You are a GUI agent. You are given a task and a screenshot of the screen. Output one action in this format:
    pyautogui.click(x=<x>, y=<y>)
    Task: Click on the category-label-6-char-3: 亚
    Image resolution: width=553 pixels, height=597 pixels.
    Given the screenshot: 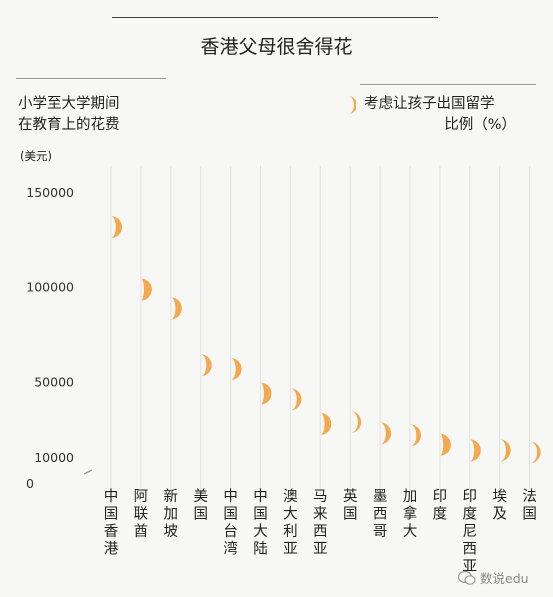 What is the action you would take?
    pyautogui.click(x=290, y=550)
    